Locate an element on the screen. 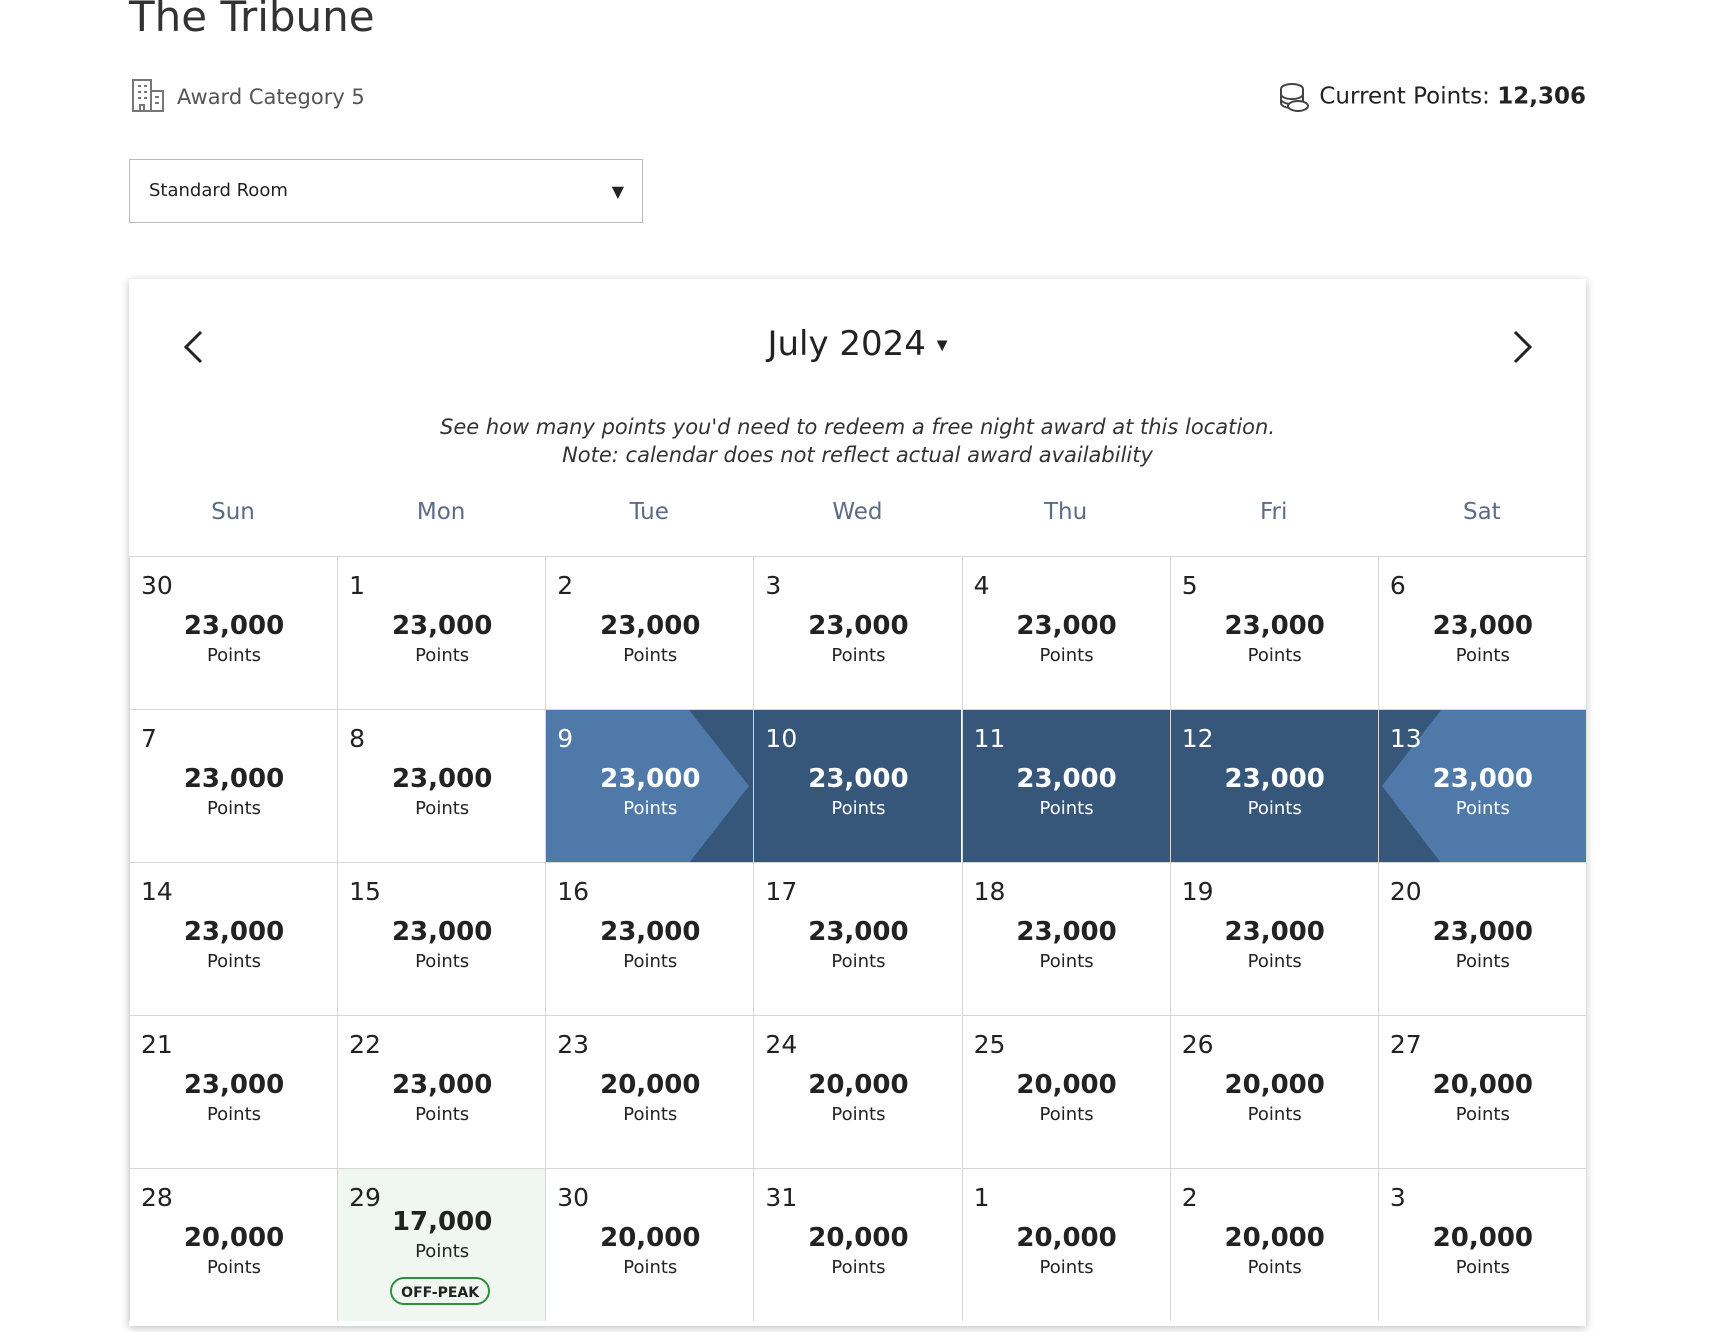 The height and width of the screenshot is (1332, 1710). day-cell: 17 23,000 Points is located at coordinates (857, 938).